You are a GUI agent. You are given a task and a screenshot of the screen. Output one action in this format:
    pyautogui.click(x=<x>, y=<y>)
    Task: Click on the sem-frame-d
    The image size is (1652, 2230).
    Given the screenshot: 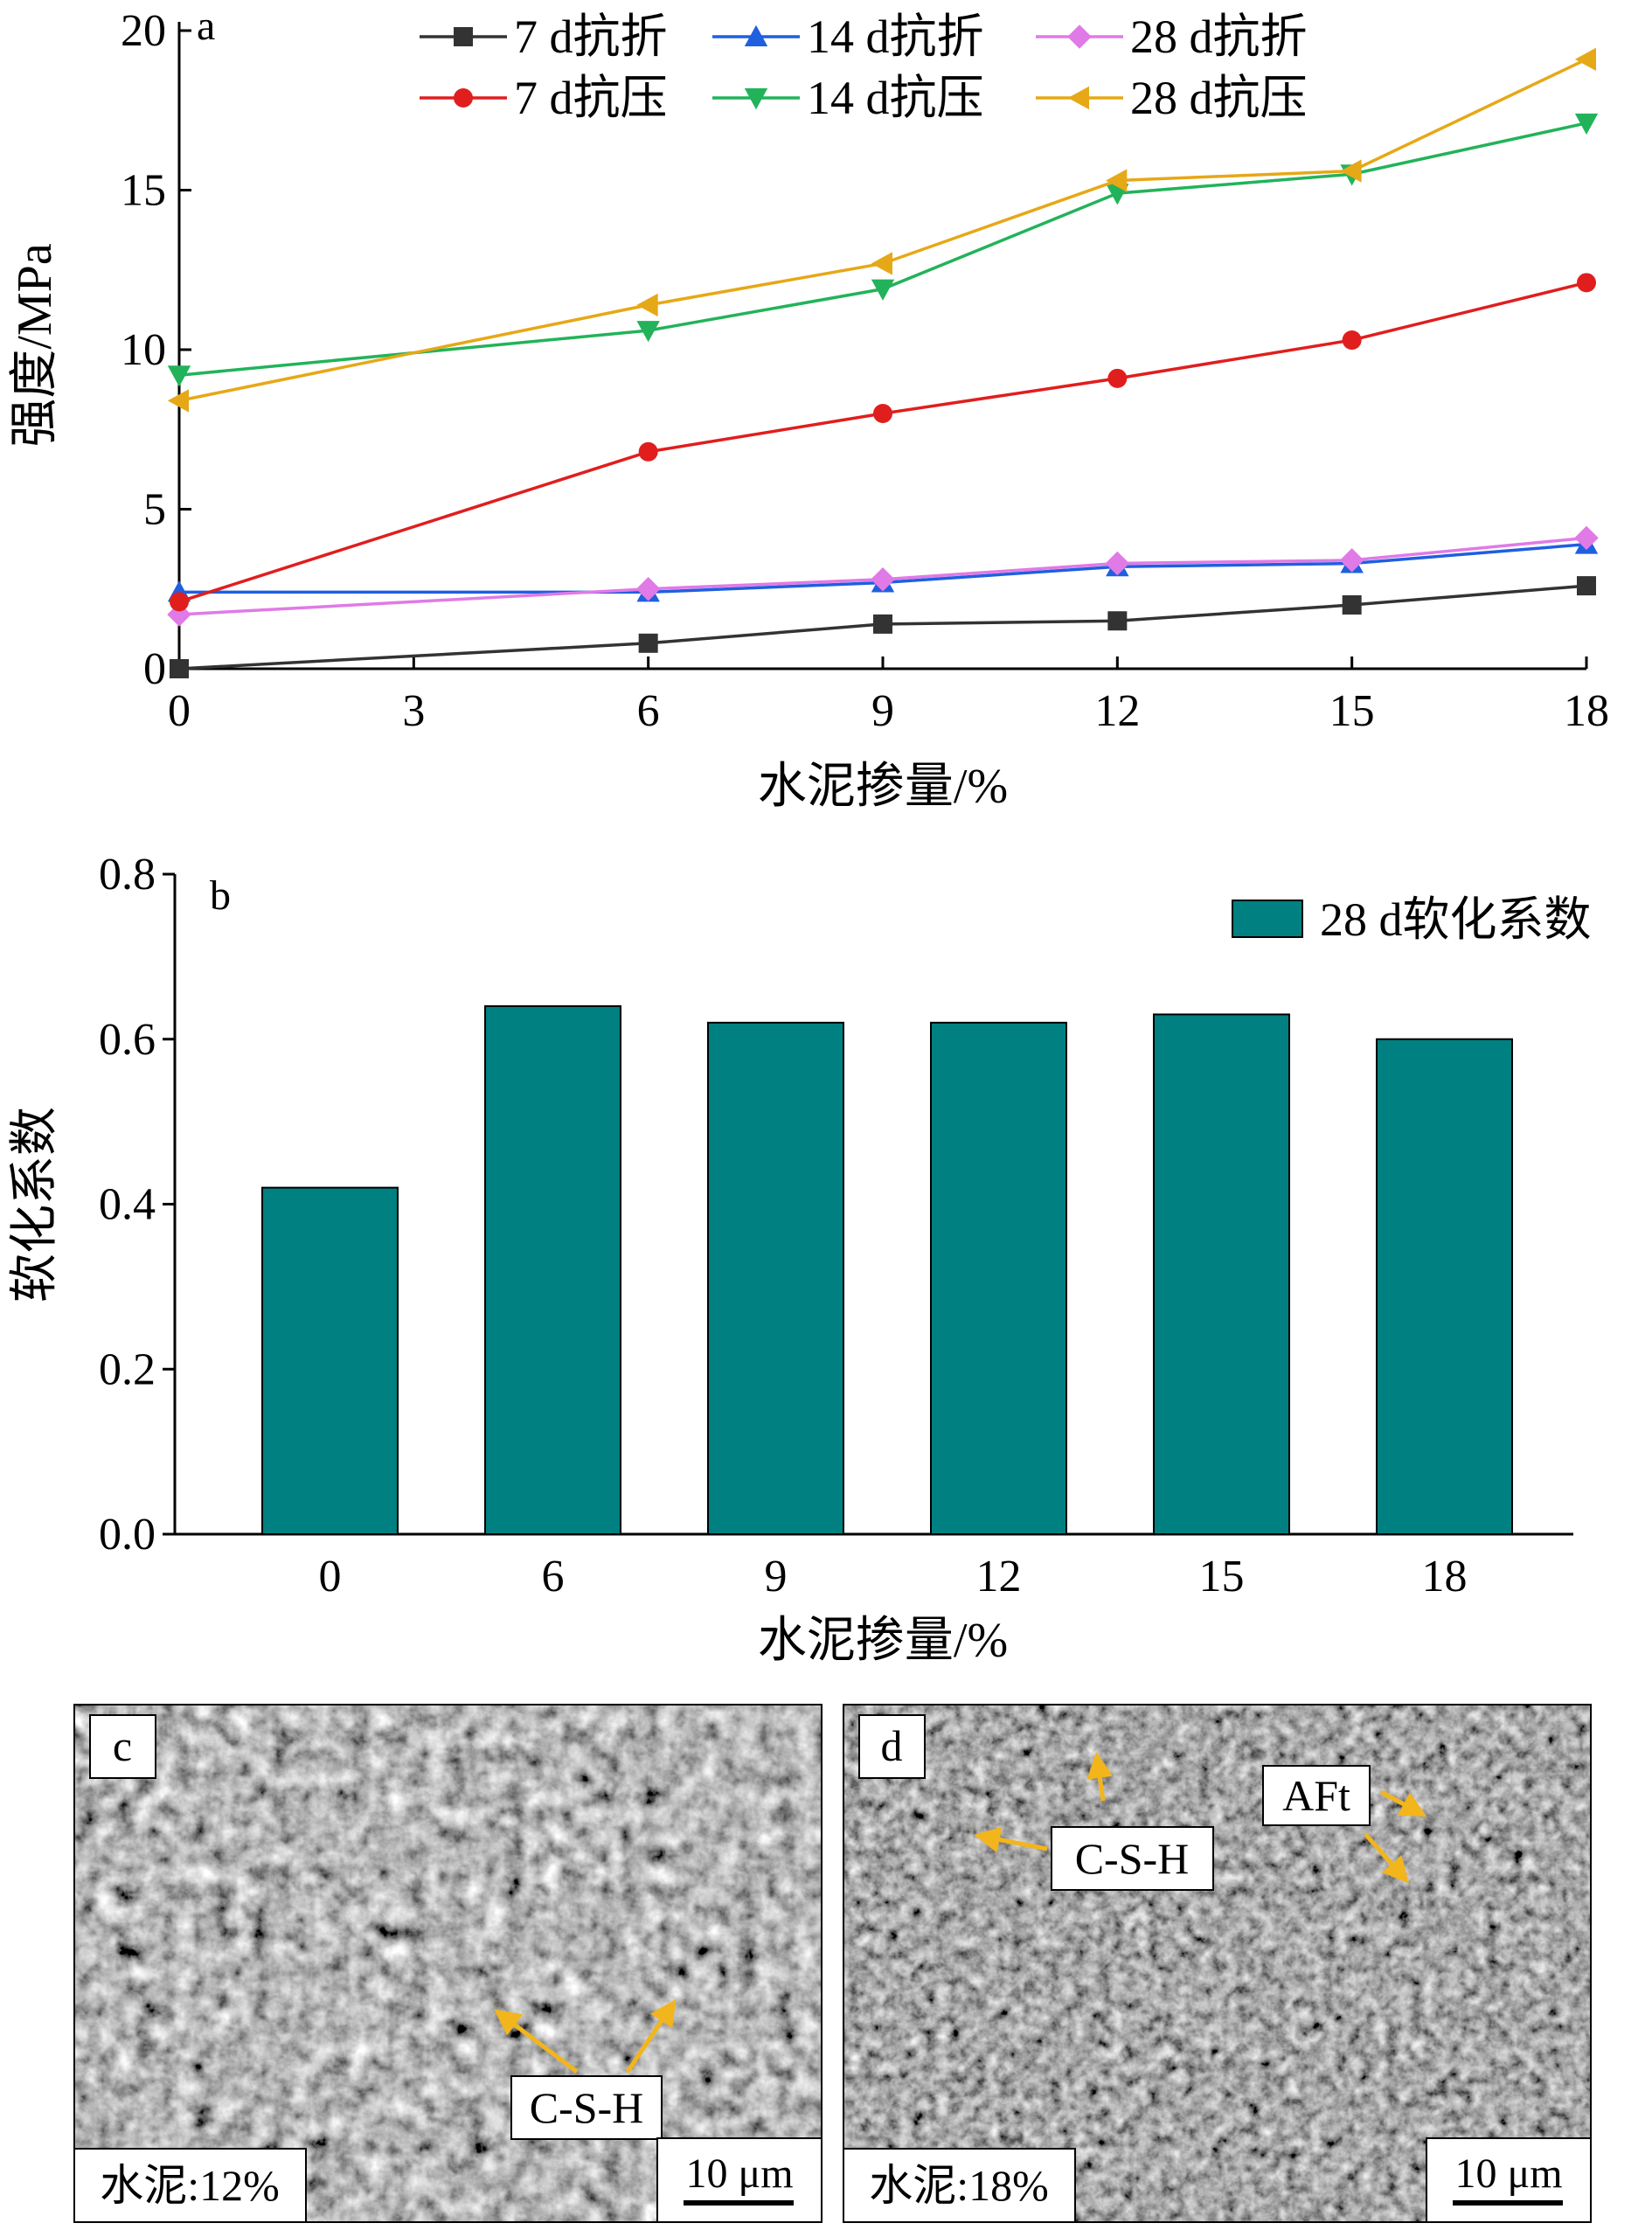 What is the action you would take?
    pyautogui.click(x=1218, y=1963)
    